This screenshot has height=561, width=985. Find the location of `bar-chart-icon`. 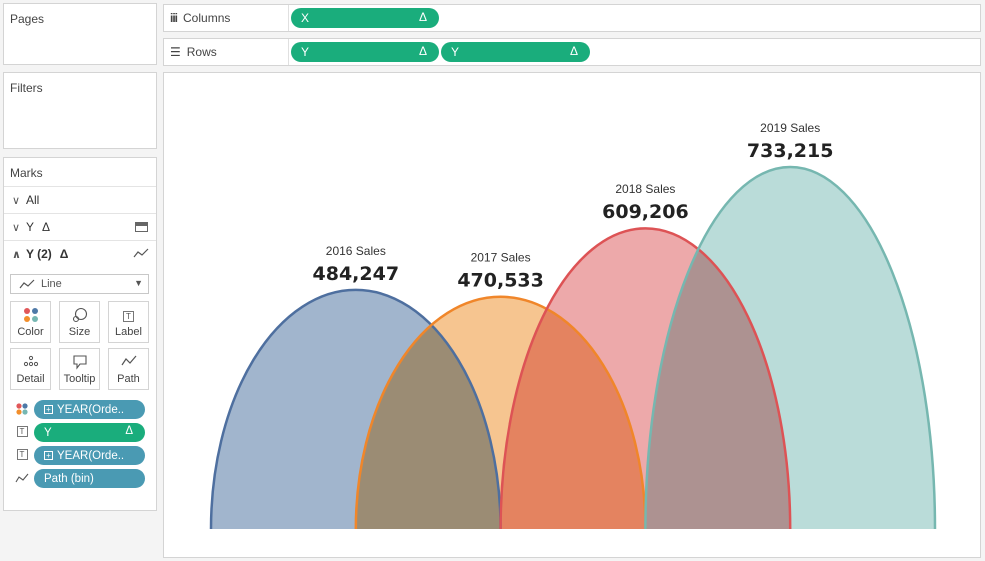

bar-chart-icon is located at coordinates (141, 227).